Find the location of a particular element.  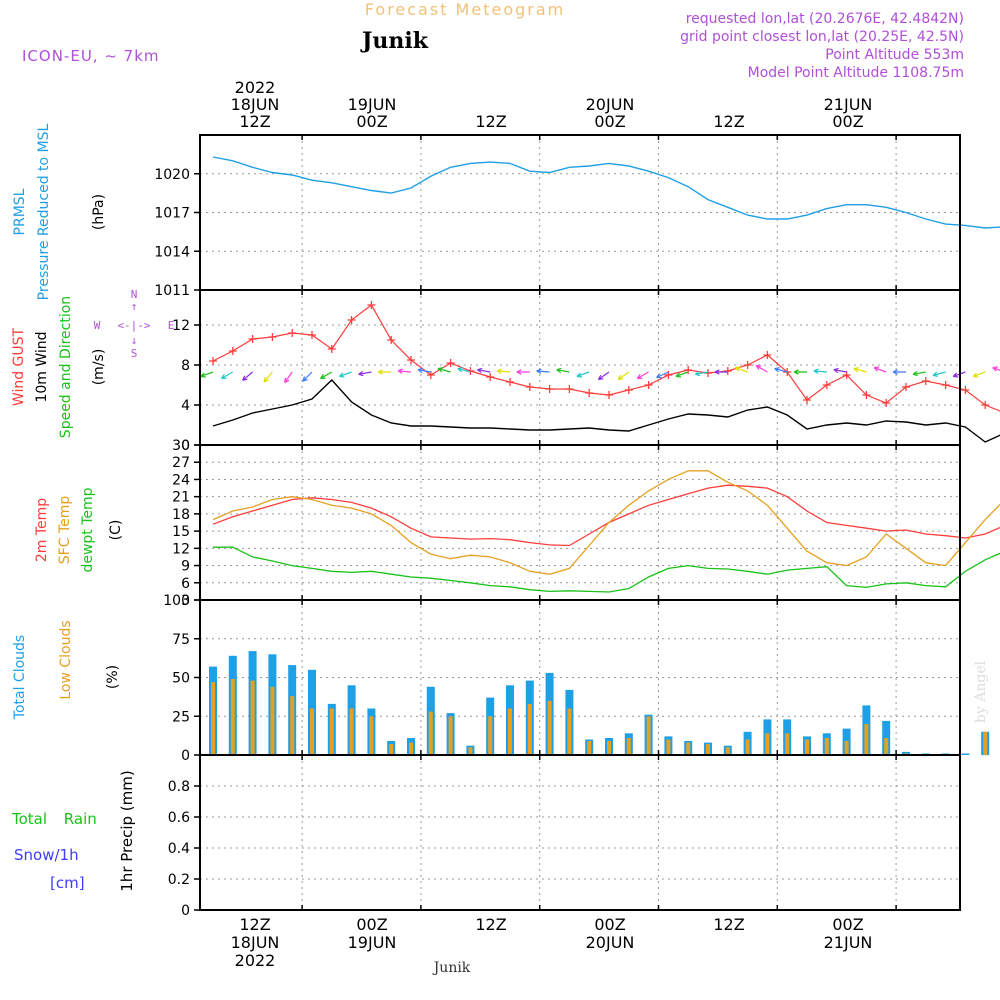

temperature-panel-labels: 2m Temp SFC Temp dewpt Temp (C) is located at coordinates (79, 529).